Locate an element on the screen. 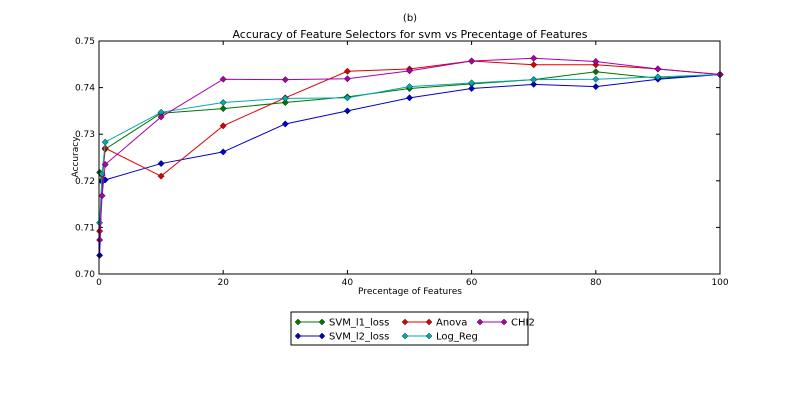 The height and width of the screenshot is (416, 800). legend-label: SVM_l2_loss is located at coordinates (359, 337).